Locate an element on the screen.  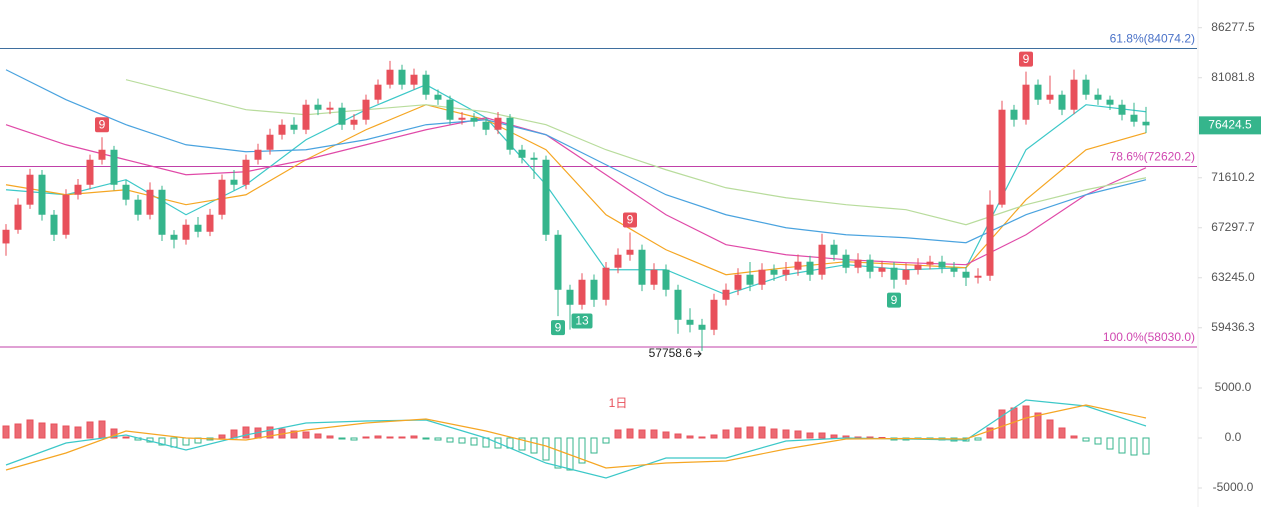
y-tick-label: 67297.7 is located at coordinates (1233, 227).